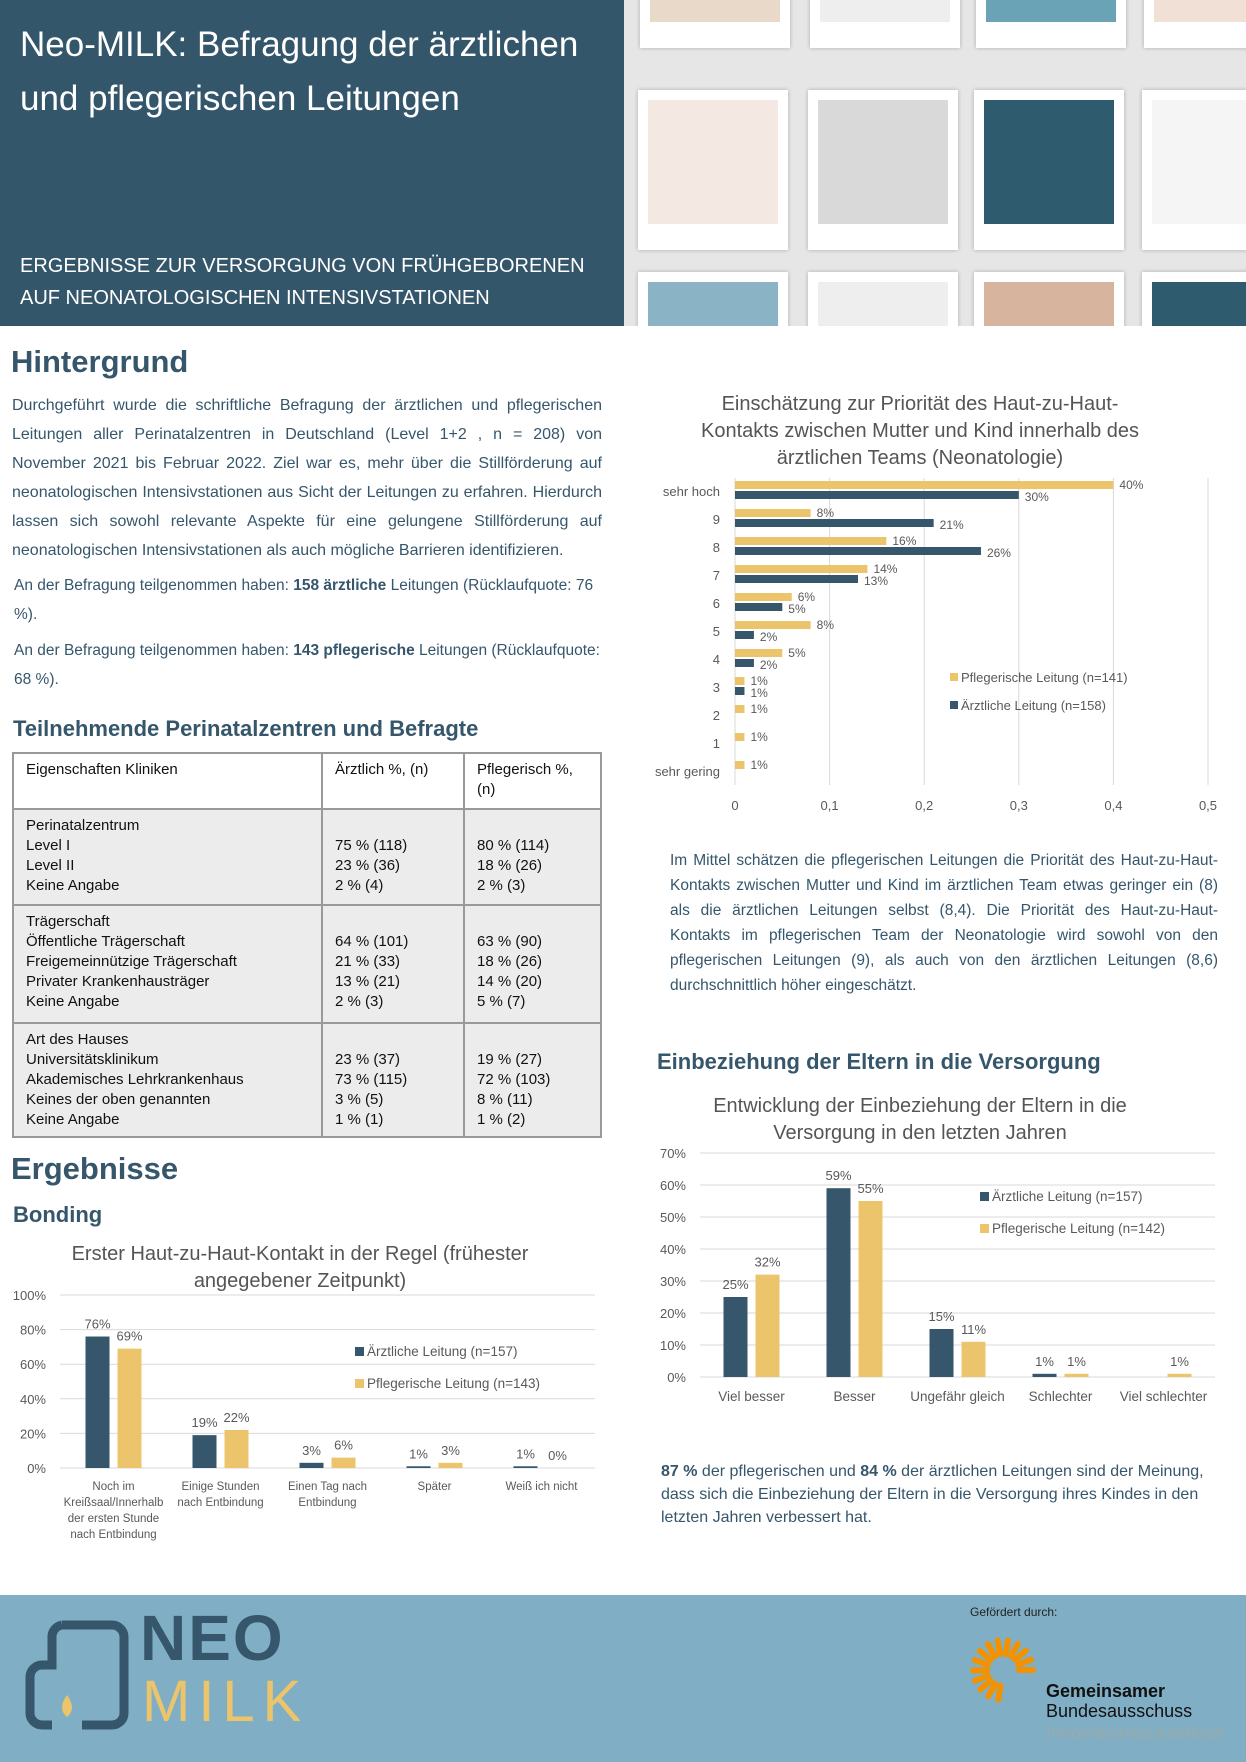 The height and width of the screenshot is (1762, 1246). Describe the element at coordinates (33, 1364) in the screenshot. I see `y-tick-label: 60%` at that location.